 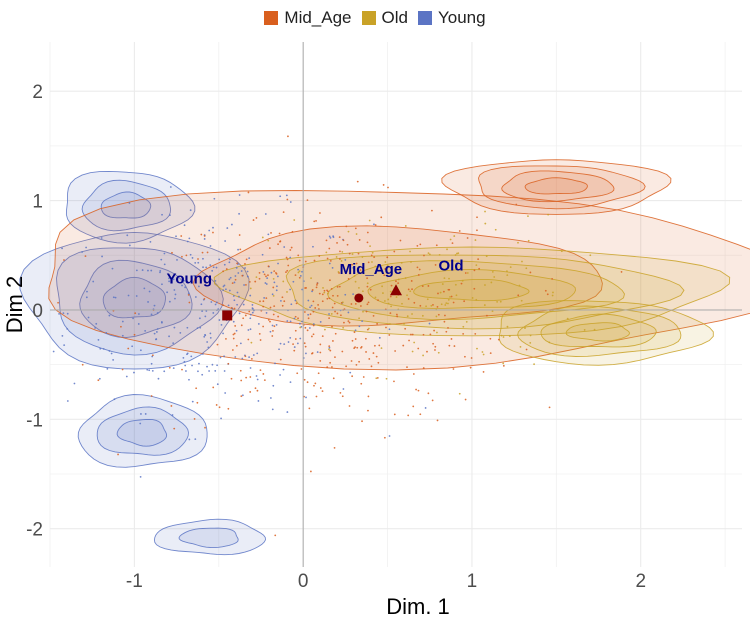 What do you see at coordinates (418, 606) in the screenshot?
I see `x-axis-title: Dim. 1` at bounding box center [418, 606].